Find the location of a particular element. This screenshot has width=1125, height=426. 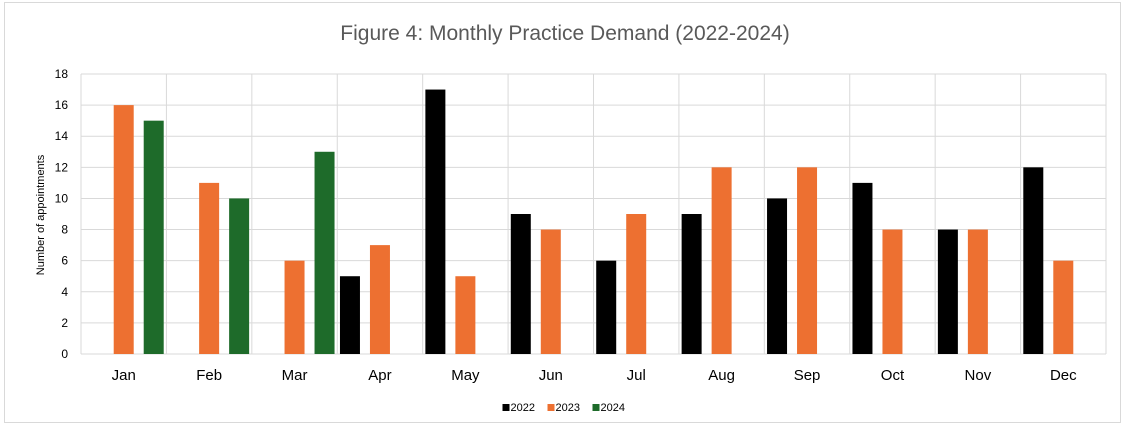

bar-2023-jun is located at coordinates (550, 291).